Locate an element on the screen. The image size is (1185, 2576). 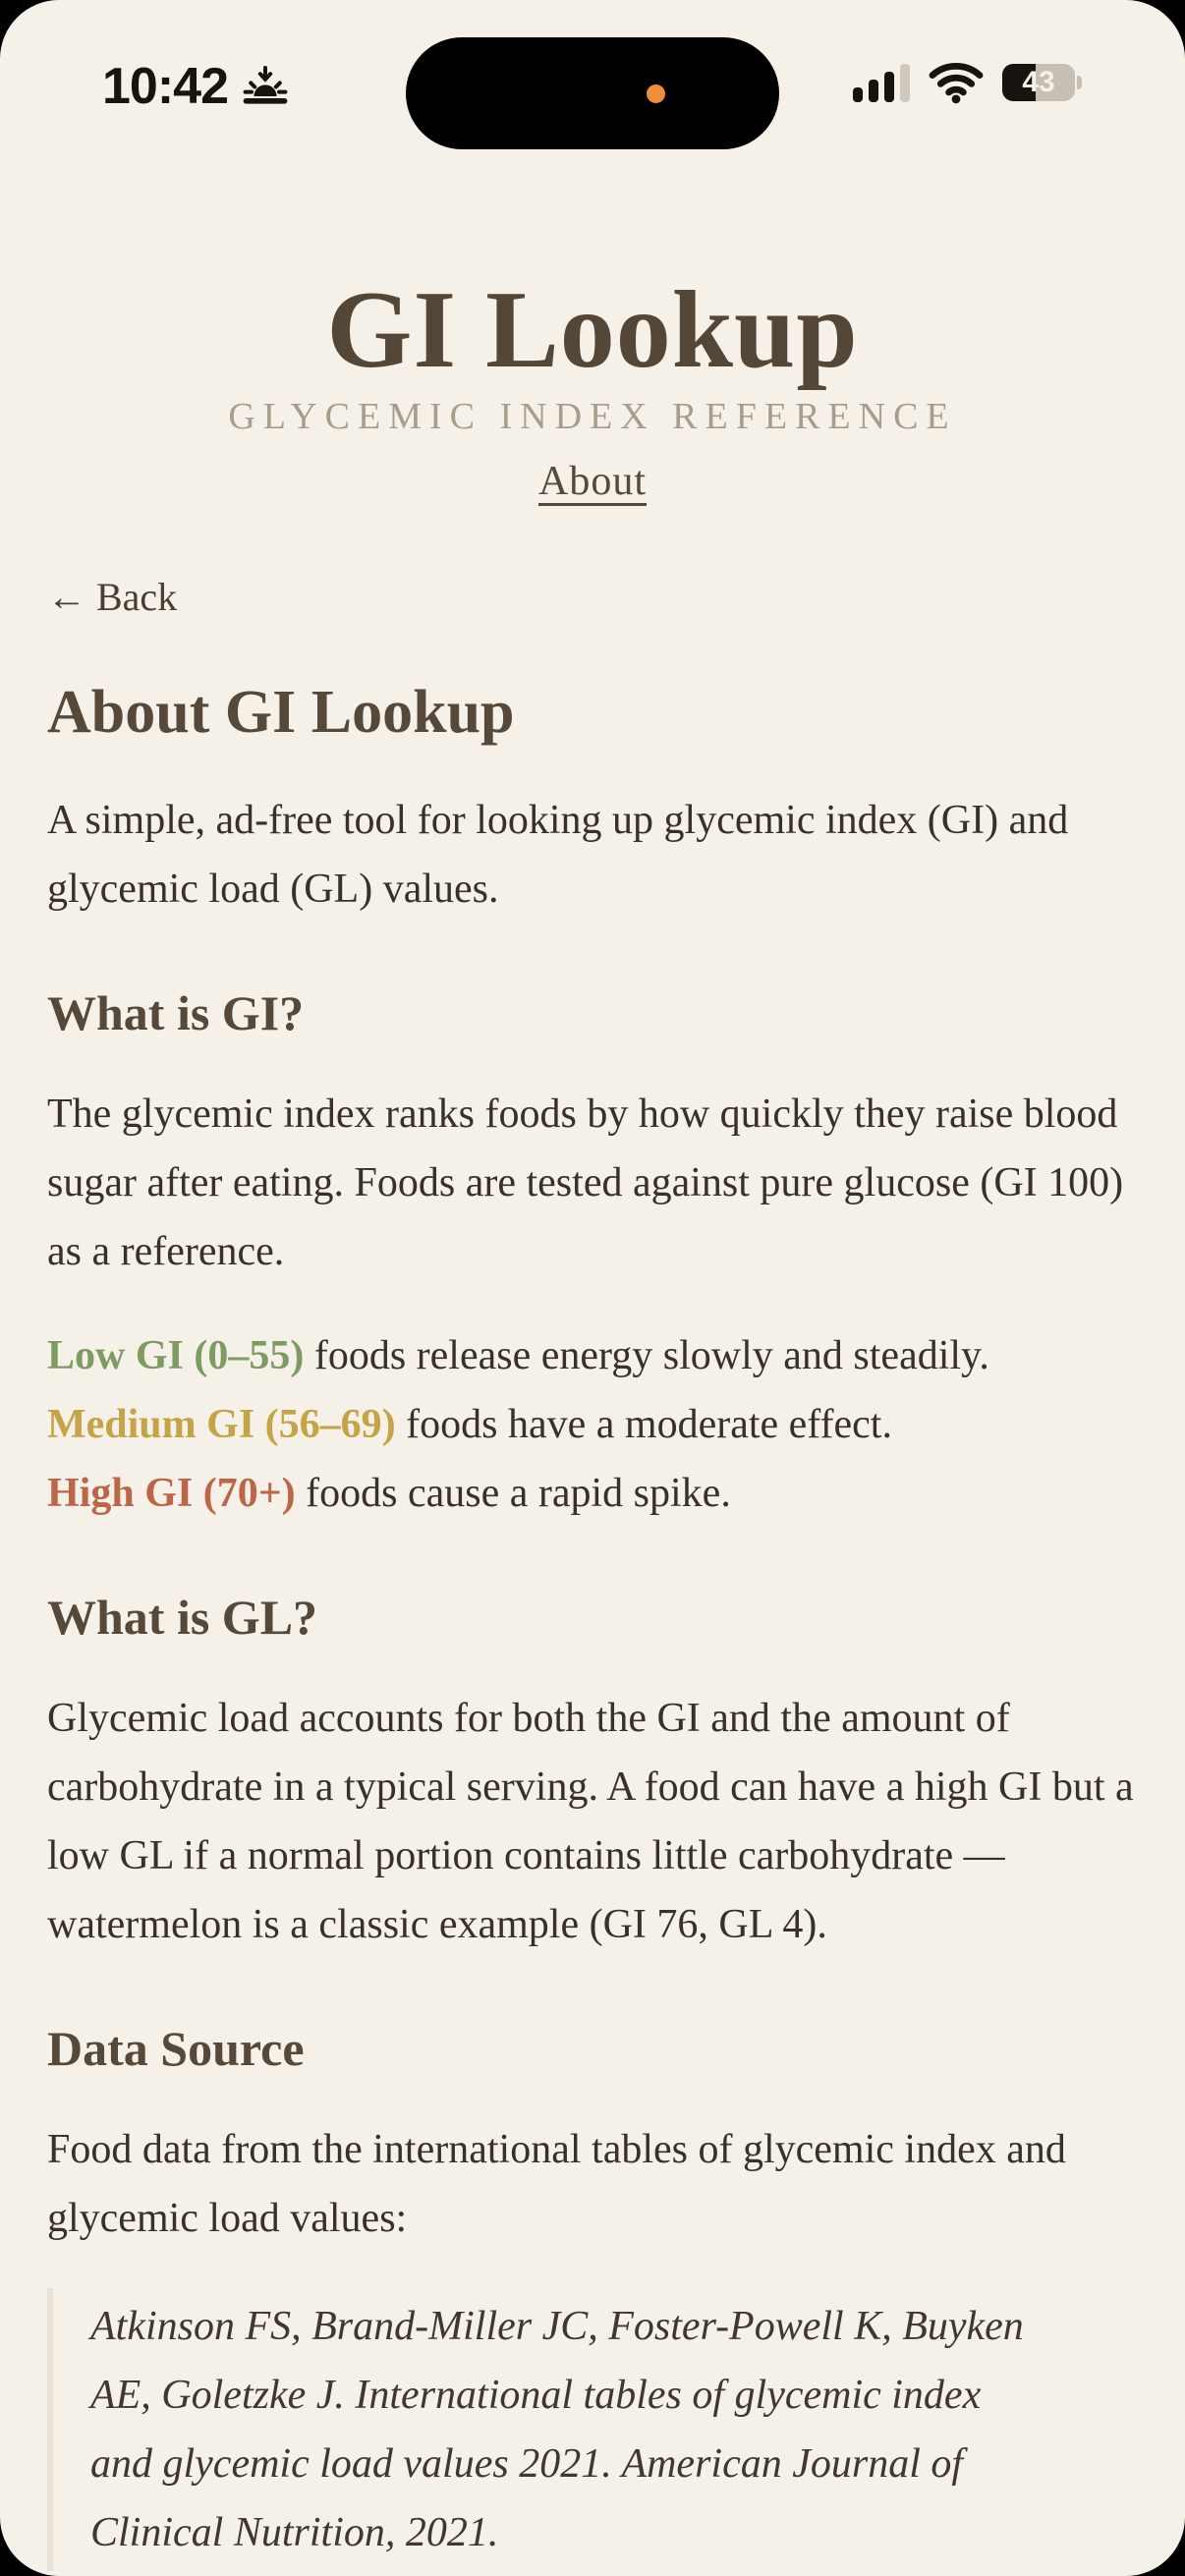
battery-percent: 43 is located at coordinates (1038, 82).